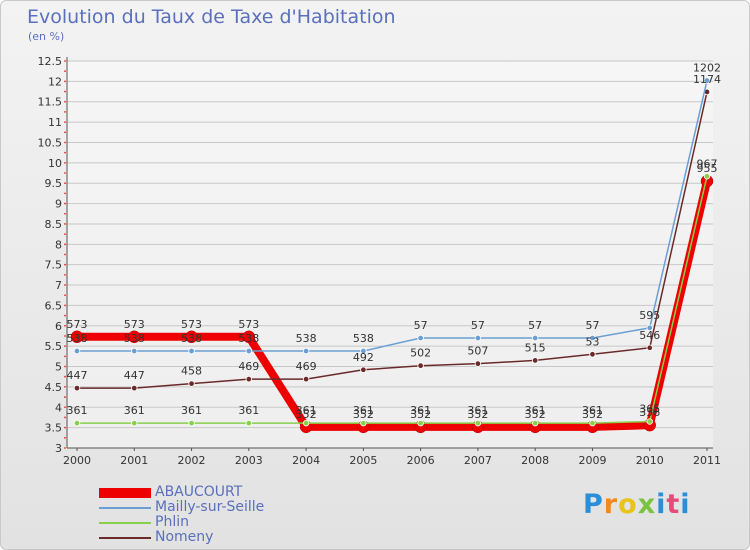 This screenshot has width=750, height=550. Describe the element at coordinates (199, 492) in the screenshot. I see `legend-label-abaucourt: ABAUCOURT` at that location.